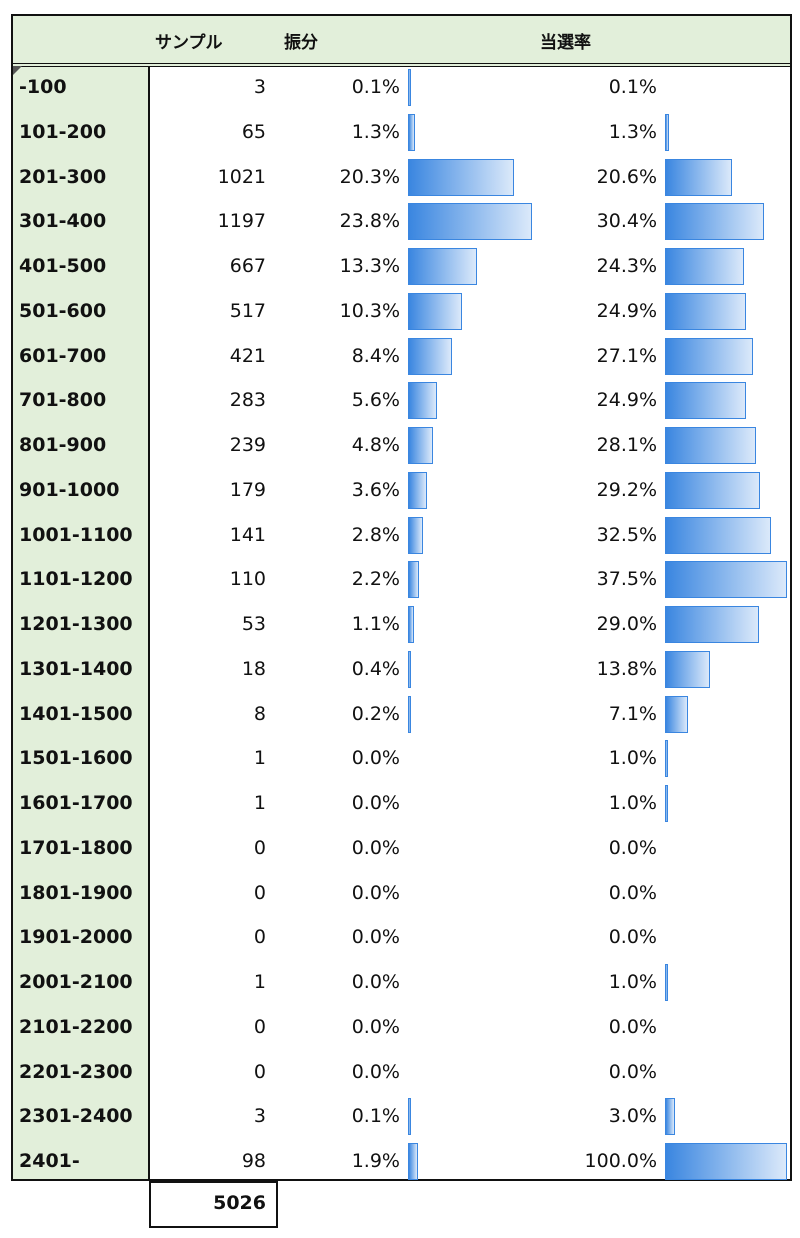 The image size is (800, 1238). I want to click on sample-count: 421, so click(247, 355).